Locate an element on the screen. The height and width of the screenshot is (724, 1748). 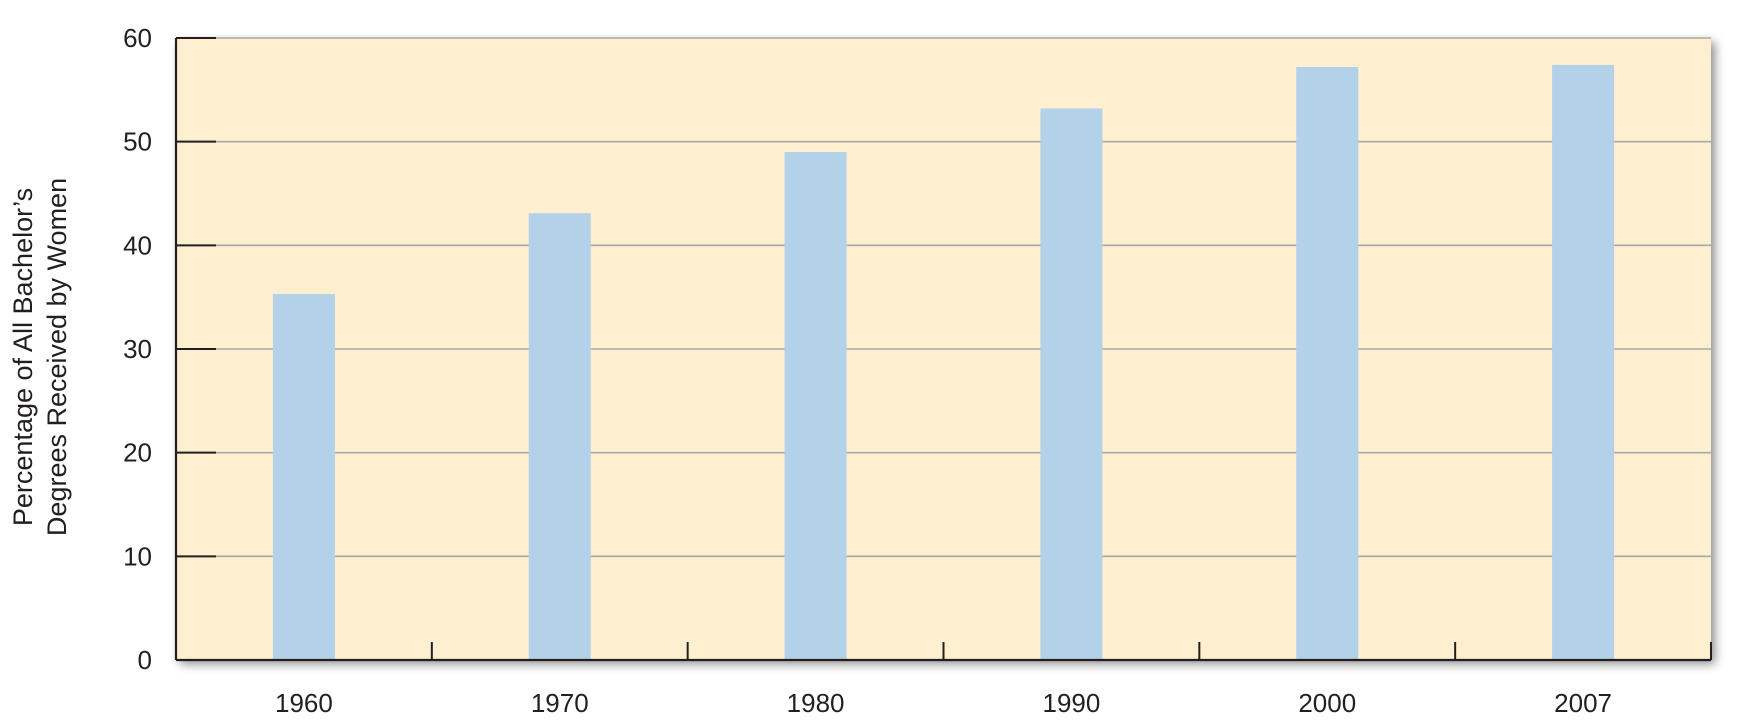
y-tick-label: 50 is located at coordinates (137, 142).